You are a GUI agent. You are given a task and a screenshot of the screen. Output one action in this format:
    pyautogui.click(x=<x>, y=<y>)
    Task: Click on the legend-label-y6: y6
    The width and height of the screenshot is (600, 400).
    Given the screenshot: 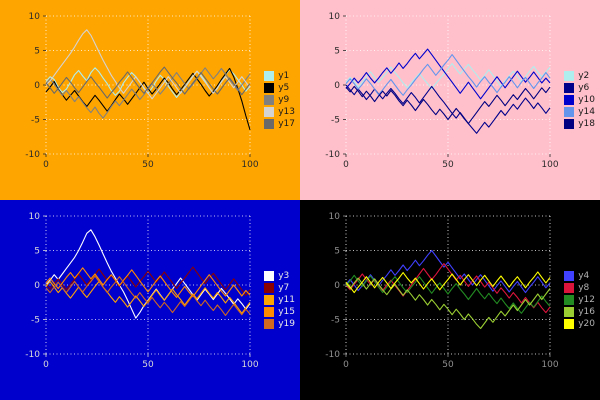 What is the action you would take?
    pyautogui.click(x=584, y=88)
    